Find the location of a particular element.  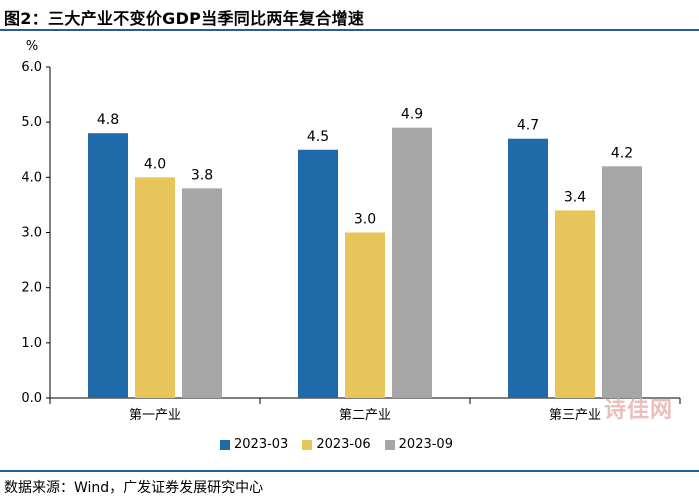

y-tick-label: 6.0 is located at coordinates (31, 67).